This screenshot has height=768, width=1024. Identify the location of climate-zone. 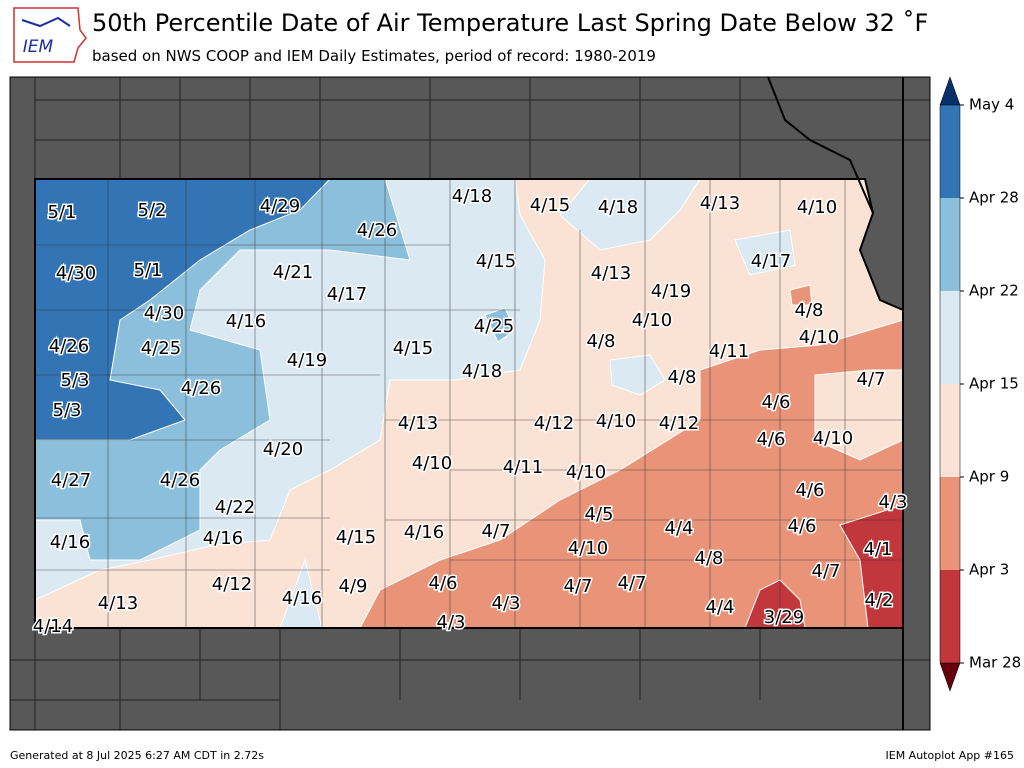
(801, 295).